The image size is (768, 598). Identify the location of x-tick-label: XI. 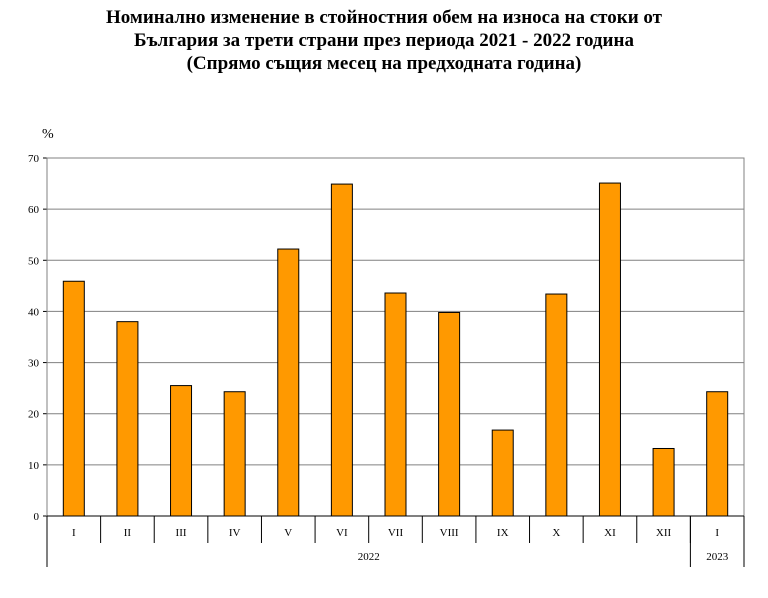
(610, 533).